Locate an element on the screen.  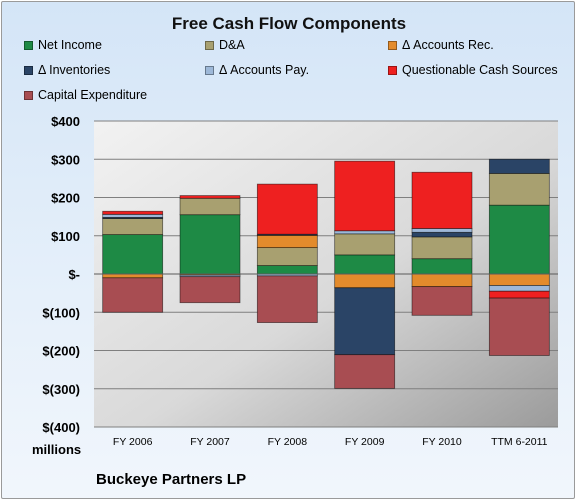
legend-item: Capital Expenditure is located at coordinates (85, 95).